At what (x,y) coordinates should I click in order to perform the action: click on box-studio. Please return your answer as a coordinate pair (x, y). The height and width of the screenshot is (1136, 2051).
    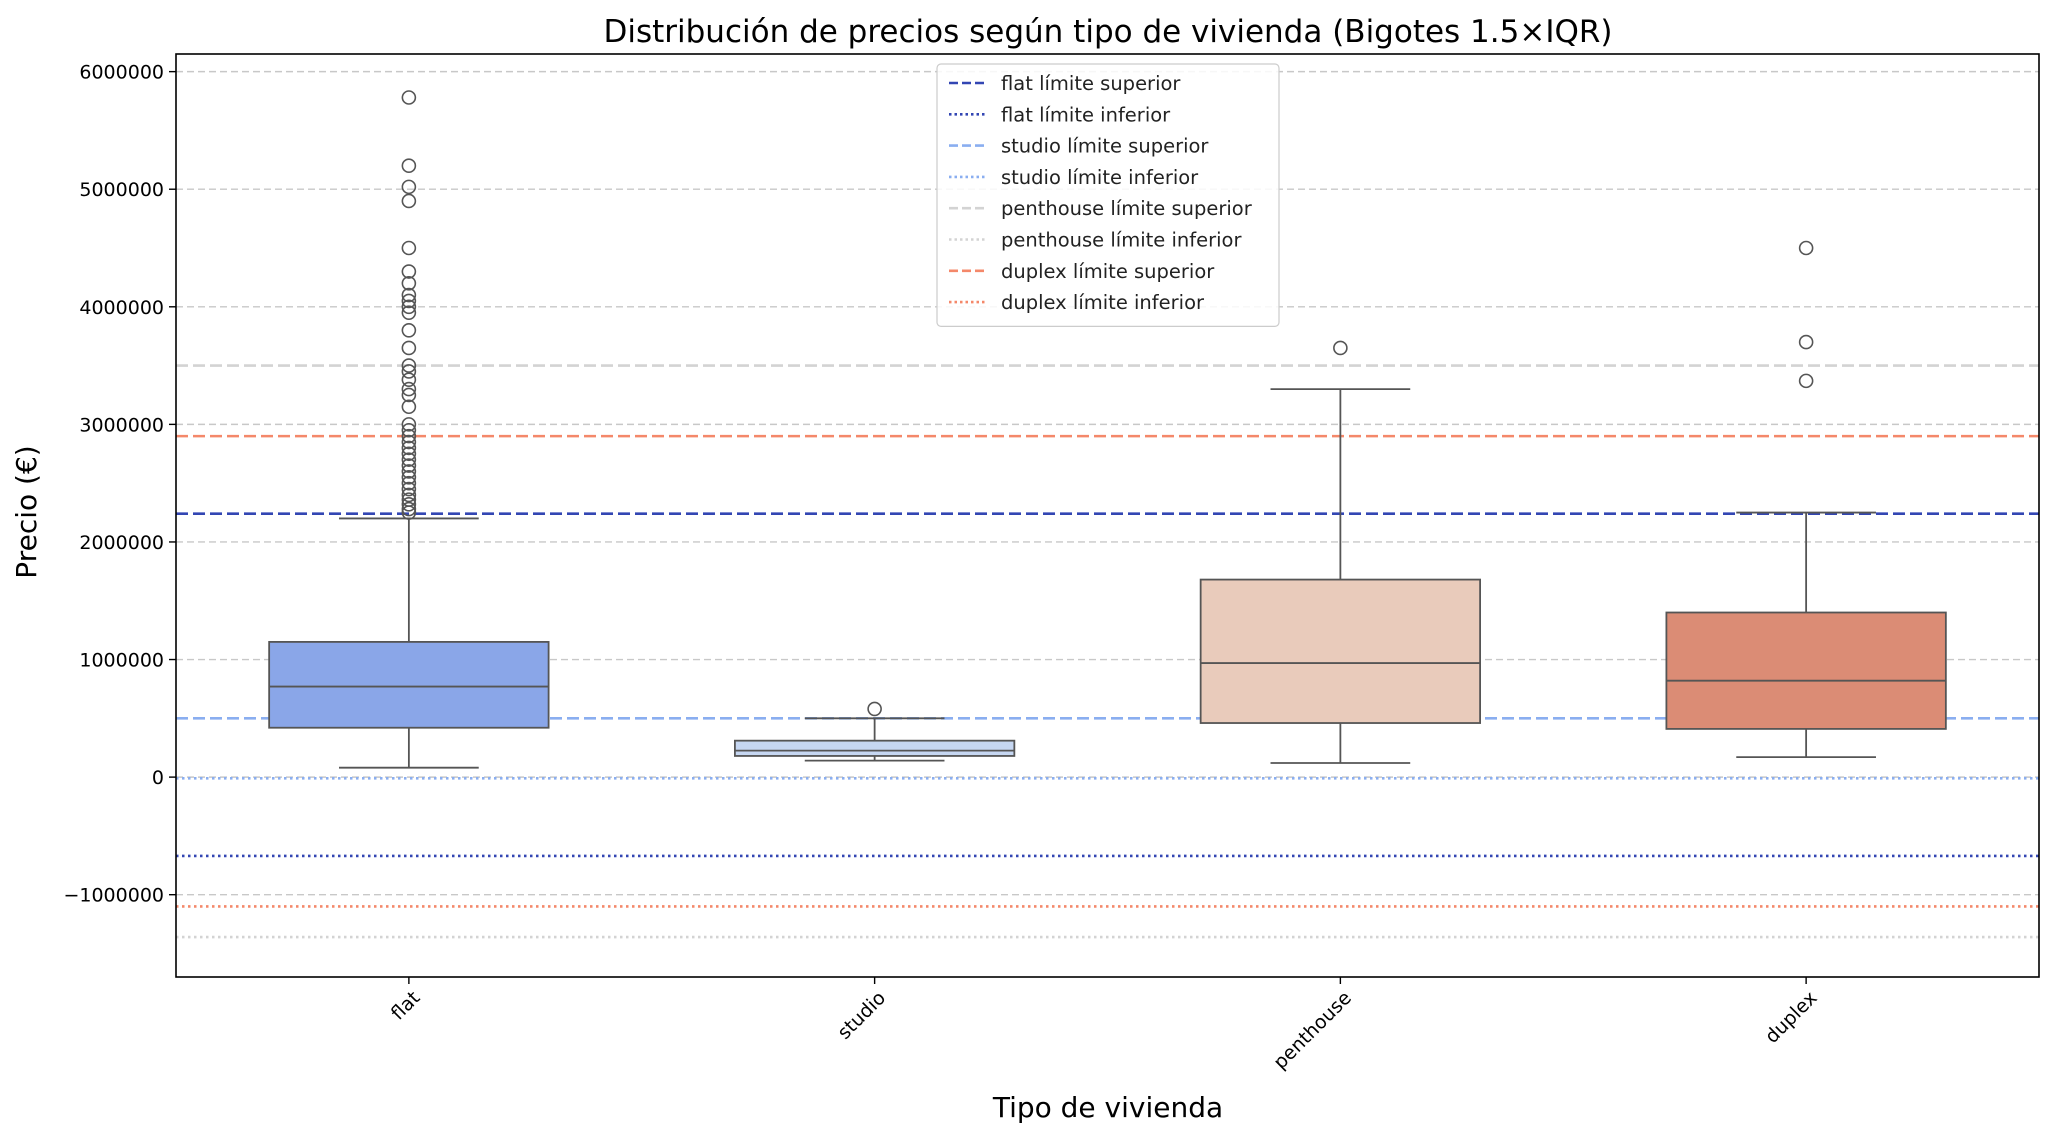
    Looking at the image, I should click on (875, 748).